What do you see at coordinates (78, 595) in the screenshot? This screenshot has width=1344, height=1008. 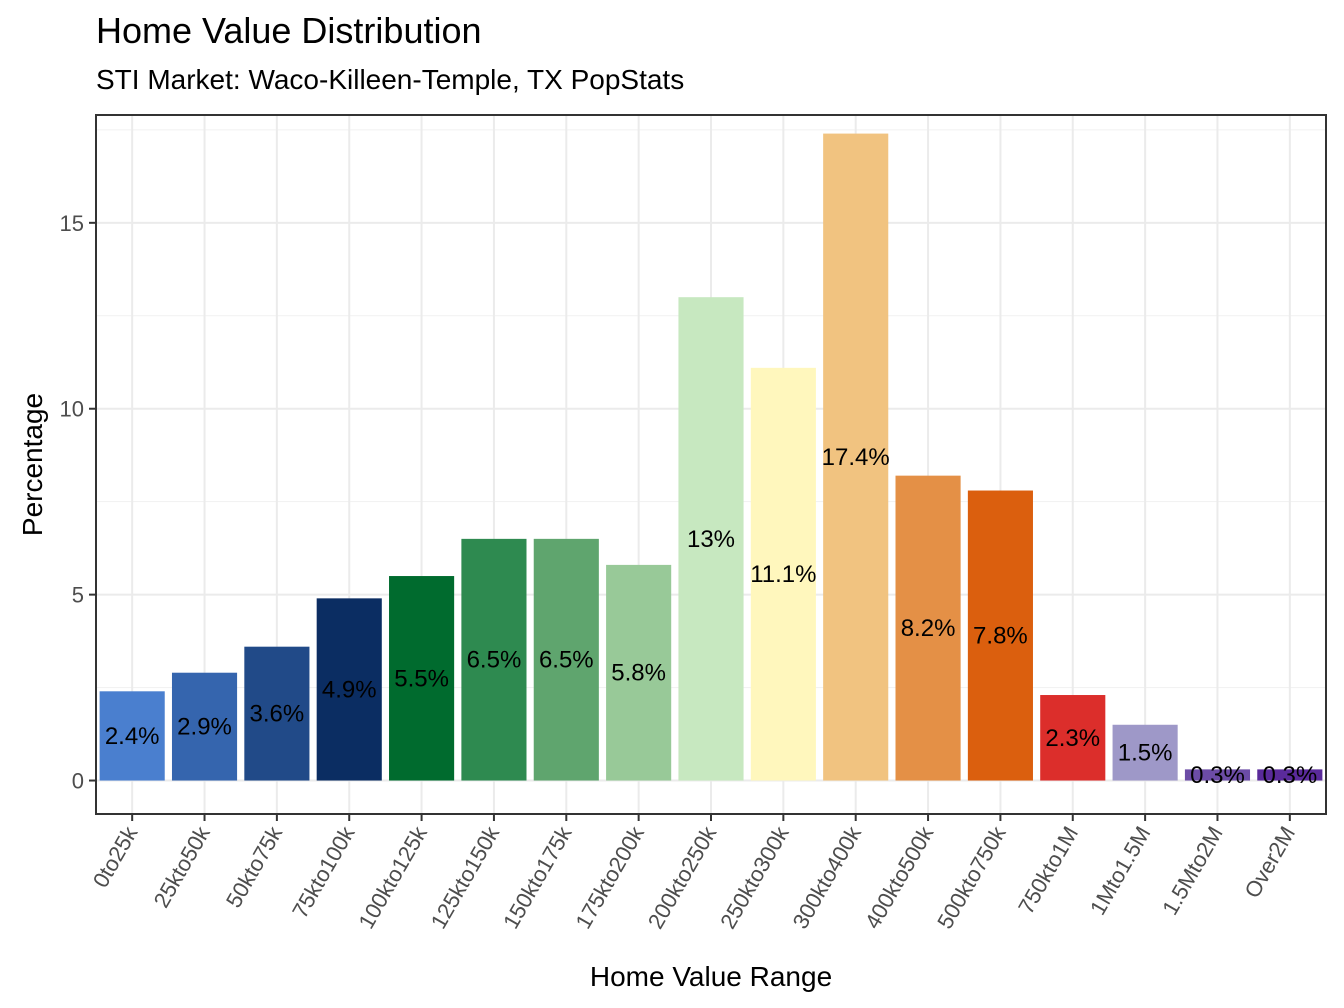 I see `y-tick-label: 5` at bounding box center [78, 595].